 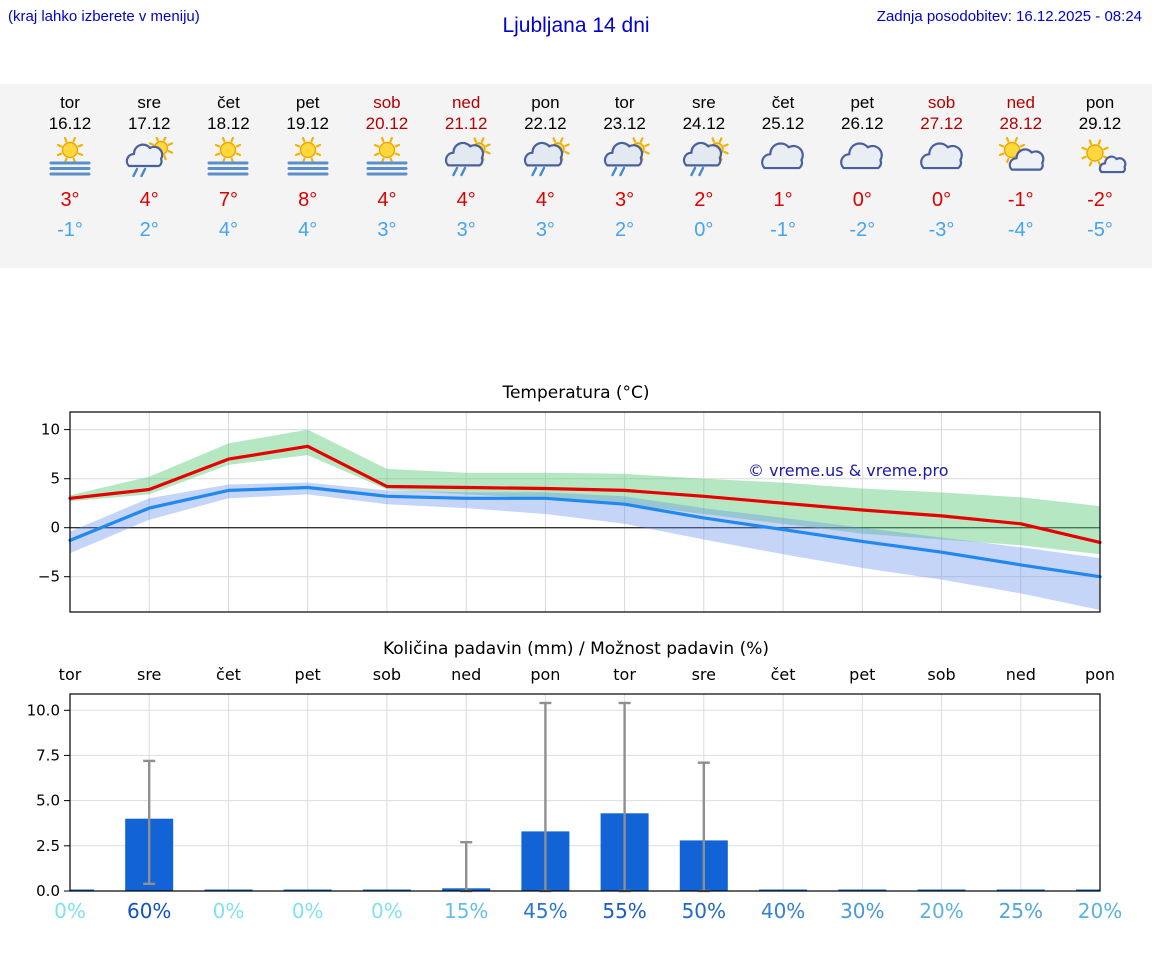 I want to click on forecast-day-18.12: čet 18.12 7° 4°, so click(x=228, y=167).